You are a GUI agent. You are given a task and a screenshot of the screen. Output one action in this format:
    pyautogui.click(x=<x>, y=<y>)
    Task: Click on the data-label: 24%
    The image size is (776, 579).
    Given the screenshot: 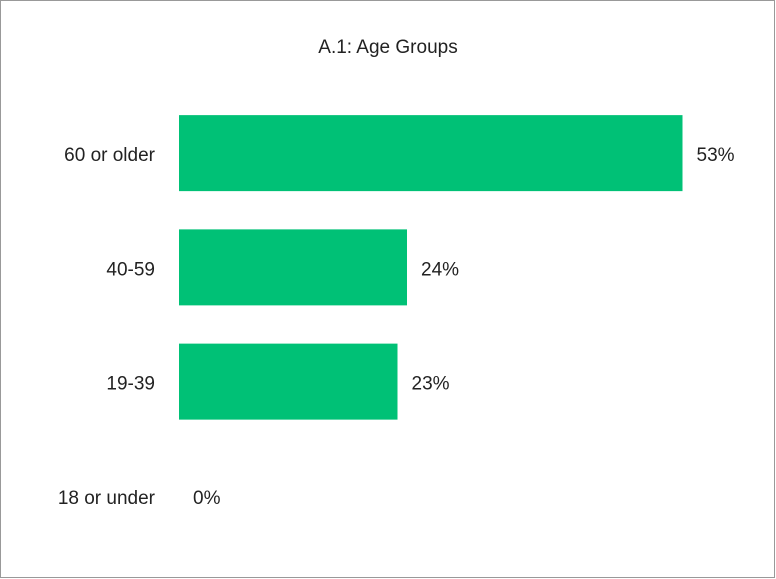 What is the action you would take?
    pyautogui.click(x=440, y=269)
    